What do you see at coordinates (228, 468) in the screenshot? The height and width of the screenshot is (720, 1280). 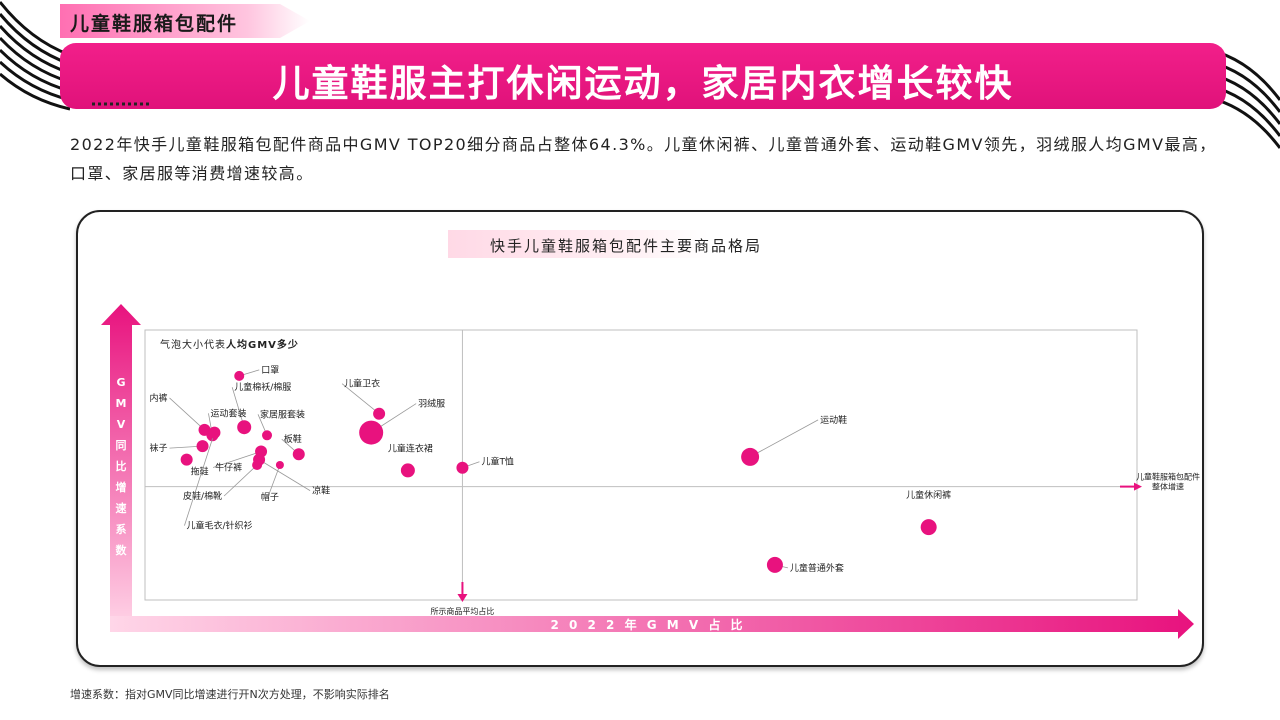 I see `bubble-label-5: 牛仔裤` at bounding box center [228, 468].